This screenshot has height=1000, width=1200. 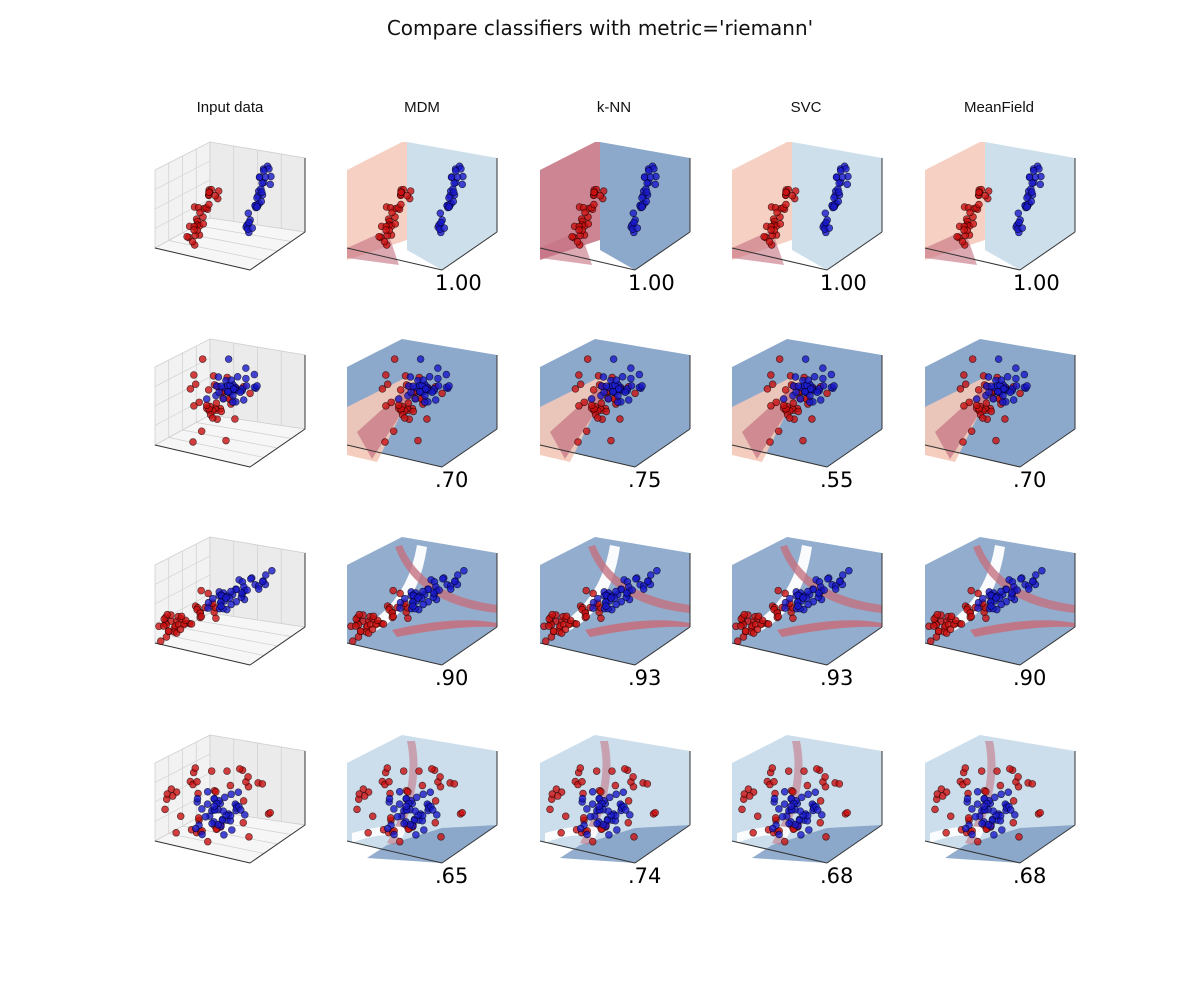 I want to click on subplot-r1-k-nn: 1.00, so click(x=615, y=218).